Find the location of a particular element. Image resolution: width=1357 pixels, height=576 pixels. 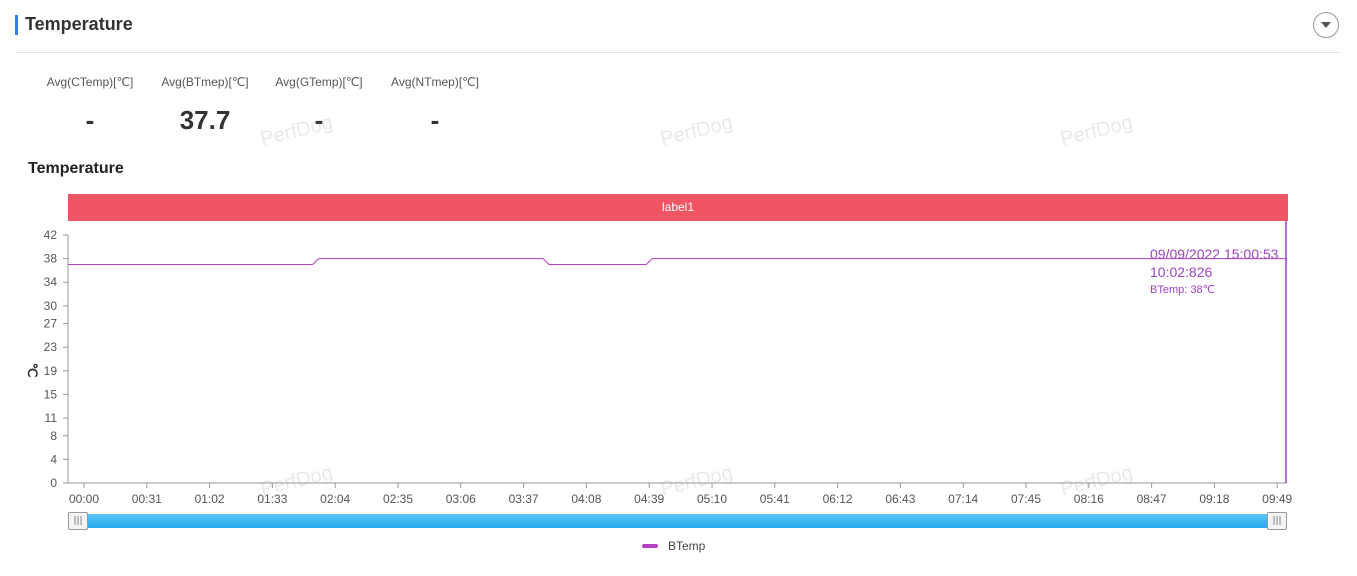

x-tick-label: 02:35 is located at coordinates (398, 499).